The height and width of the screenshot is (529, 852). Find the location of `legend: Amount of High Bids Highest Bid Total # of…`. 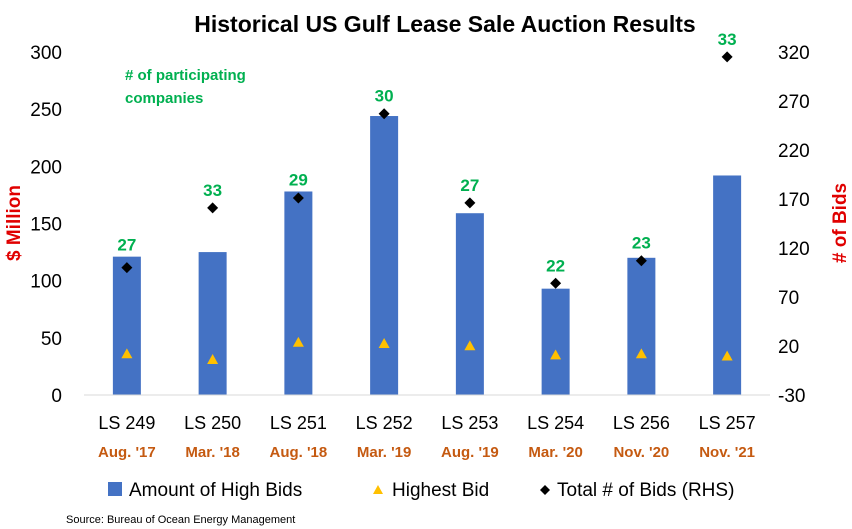

legend: Amount of High Bids Highest Bid Total # of… is located at coordinates (421, 490).